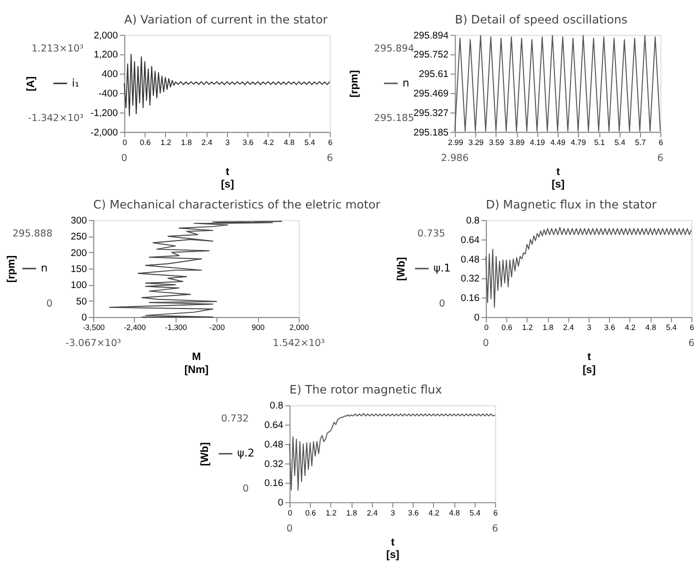 The height and width of the screenshot is (586, 699). I want to click on y-tick-label: 150, so click(79, 269).